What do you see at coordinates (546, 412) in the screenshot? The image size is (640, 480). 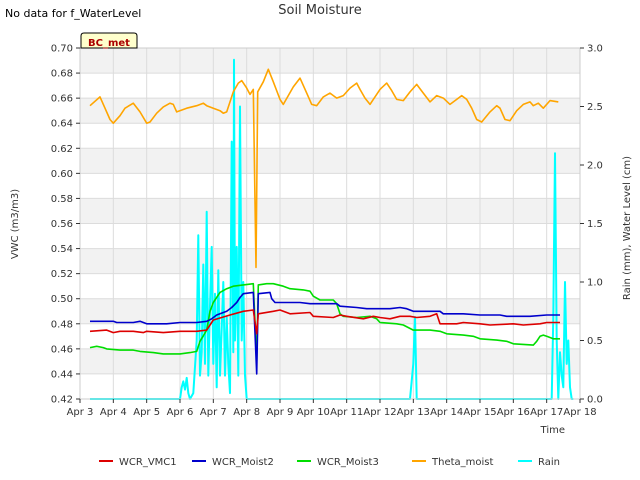 I see `x-tick-label: Apr 17` at bounding box center [546, 412].